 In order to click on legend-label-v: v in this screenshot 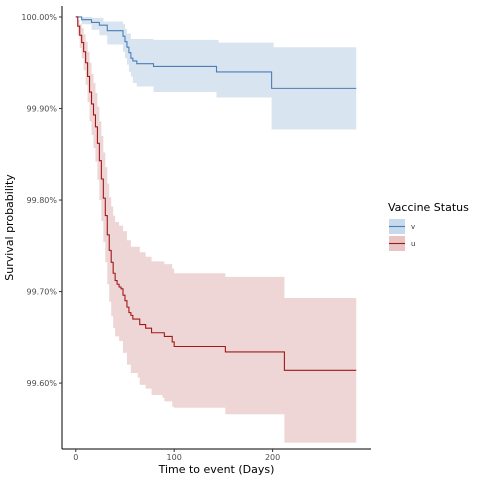, I will do `click(413, 227)`.